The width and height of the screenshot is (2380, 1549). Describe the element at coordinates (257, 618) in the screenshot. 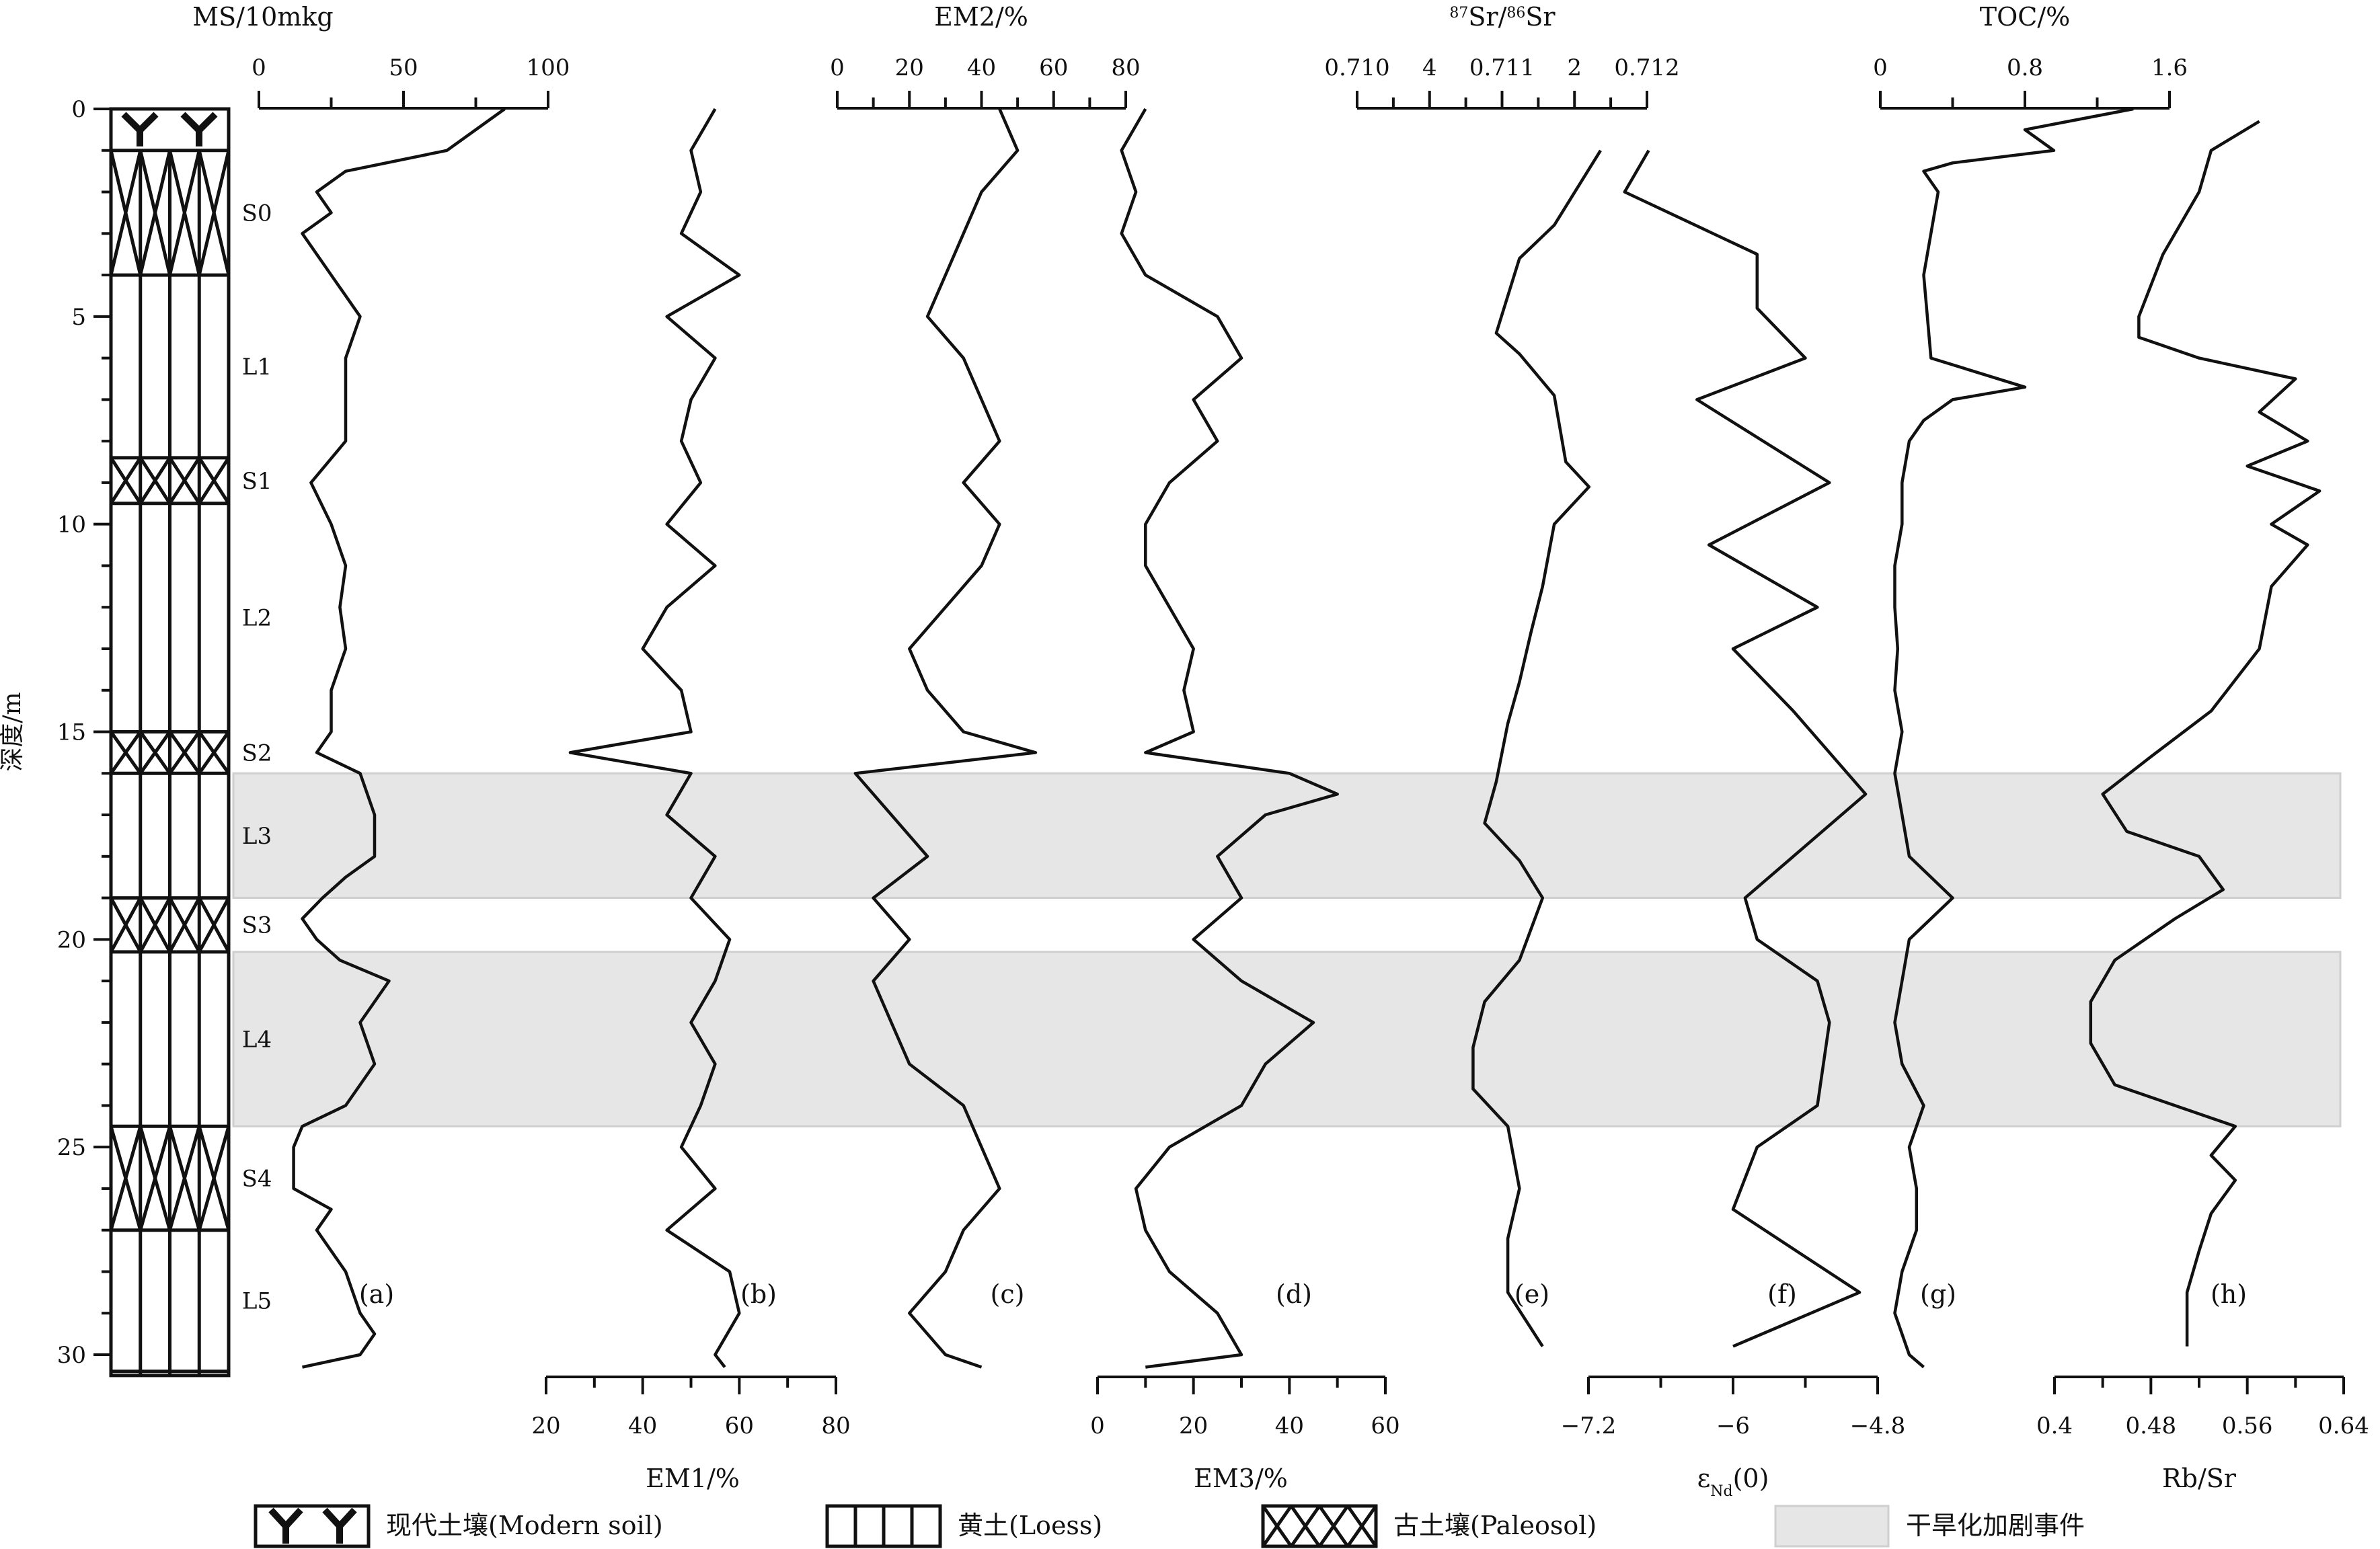

I see `unit-label-l2: L2` at that location.